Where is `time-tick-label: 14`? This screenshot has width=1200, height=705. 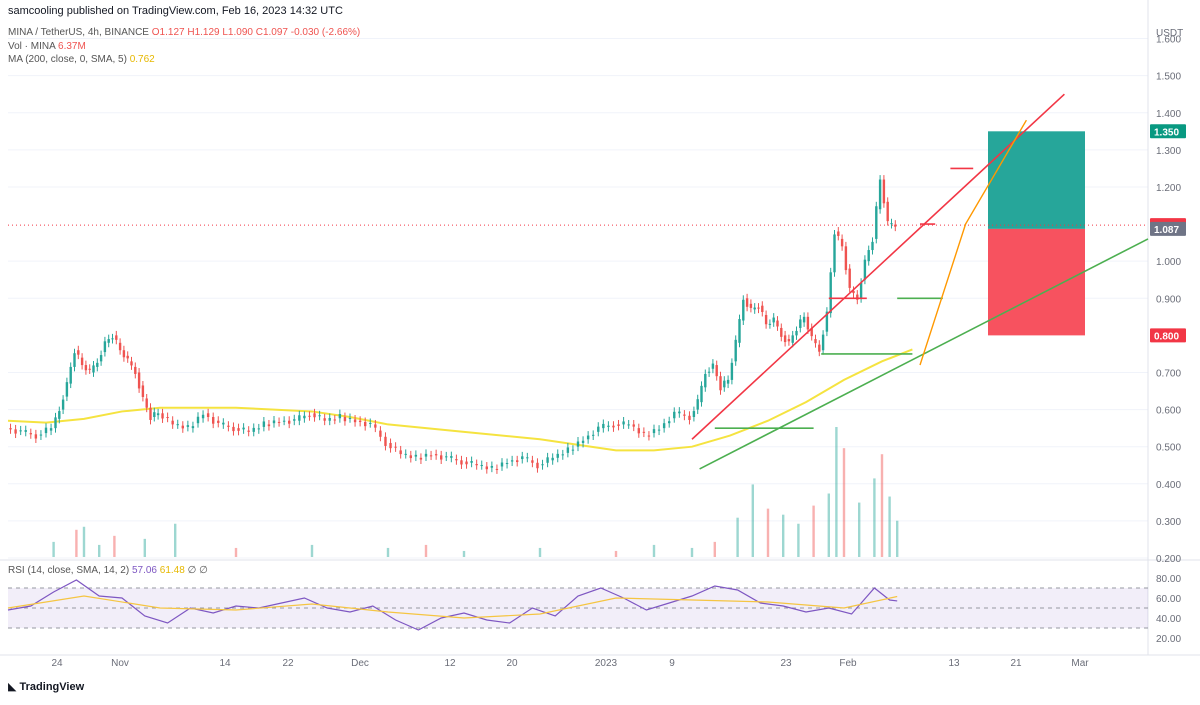
time-tick-label: 14 is located at coordinates (225, 663).